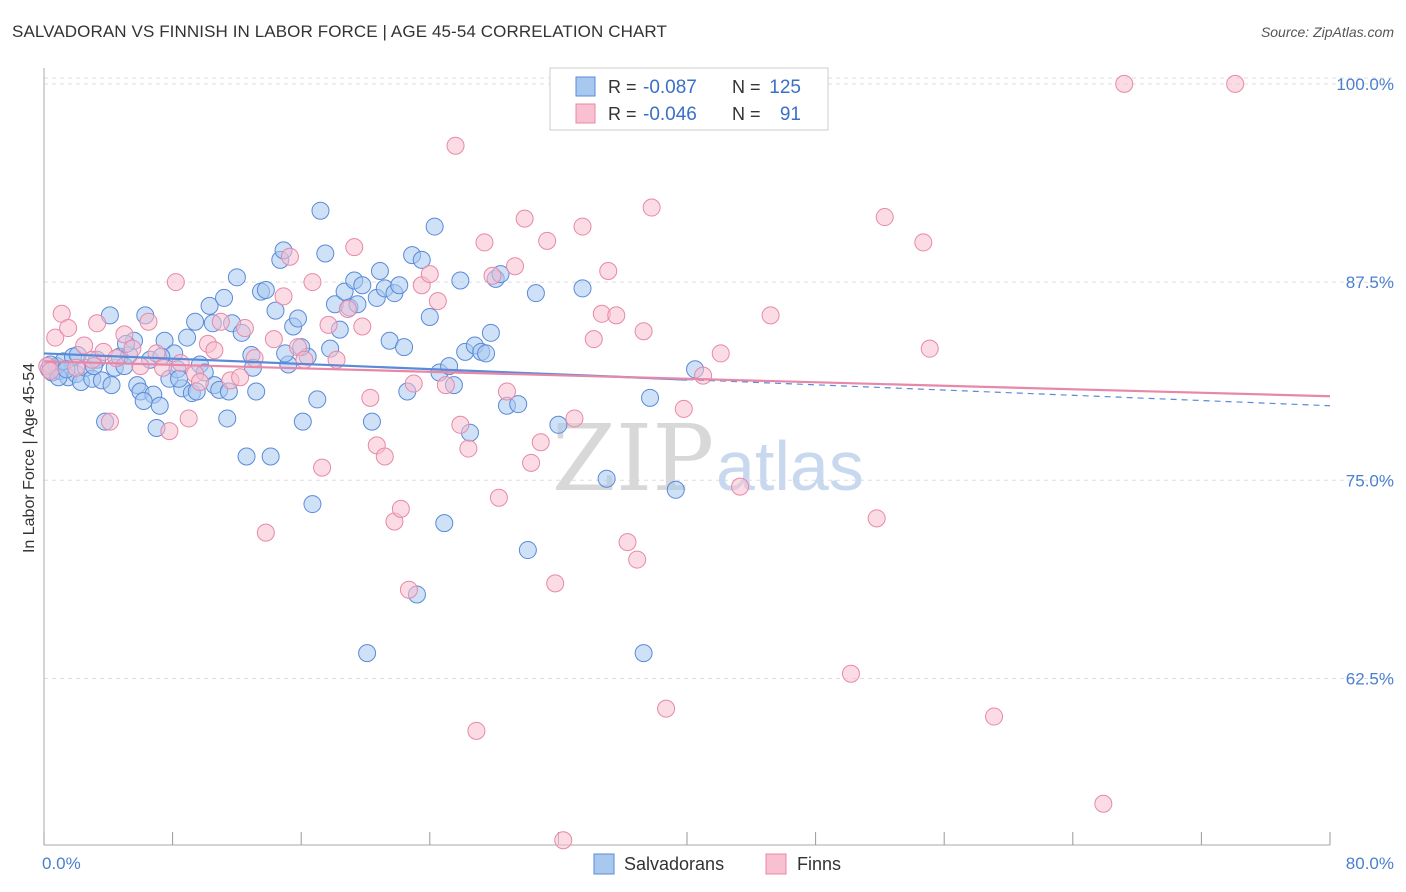 This screenshot has height=892, width=1406. What do you see at coordinates (622, 87) in the screenshot?
I see `legend-r-label-0: R =` at bounding box center [622, 87].